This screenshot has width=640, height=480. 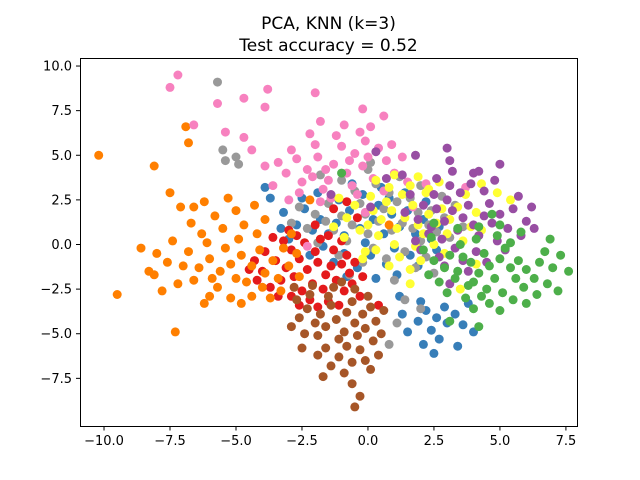 What do you see at coordinates (422, 232) in the screenshot?
I see `series-yellow` at bounding box center [422, 232].